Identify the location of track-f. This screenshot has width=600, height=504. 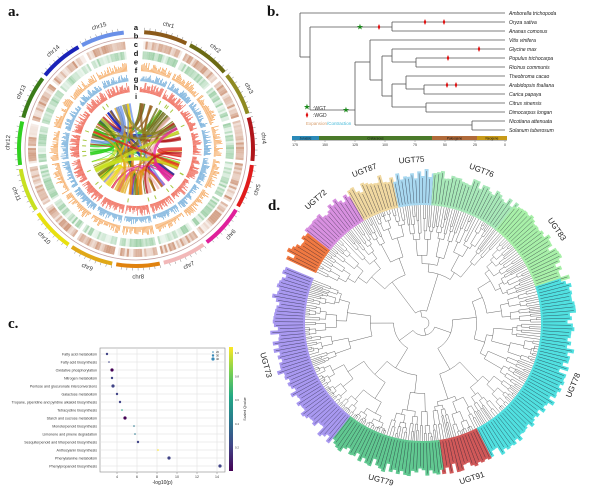
(179, 92).